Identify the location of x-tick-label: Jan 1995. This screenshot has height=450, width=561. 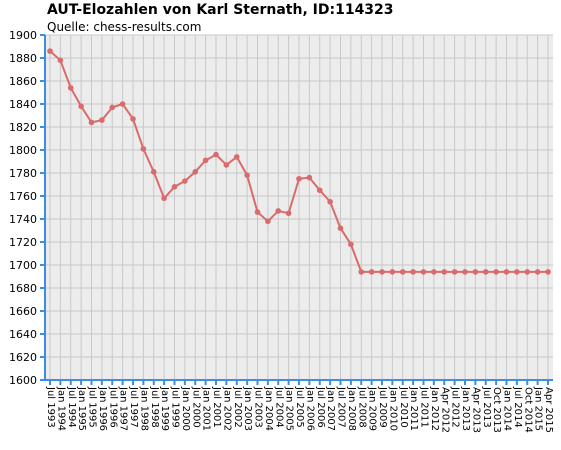
(81, 408).